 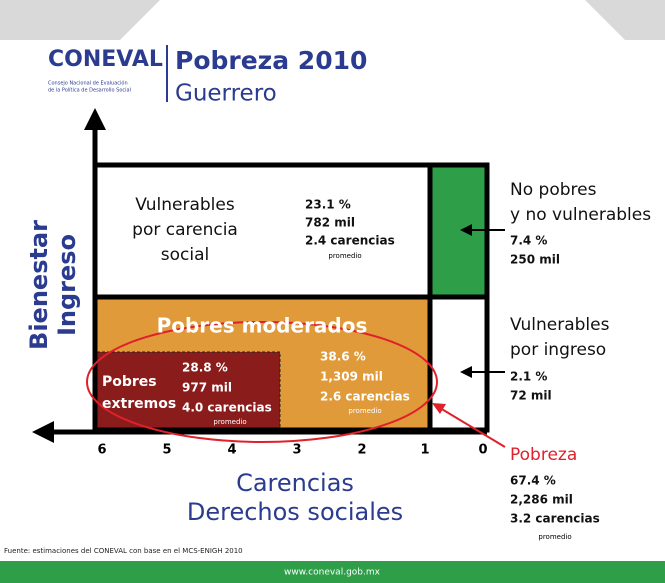 I want to click on subtitle: Guerrero, so click(x=226, y=94).